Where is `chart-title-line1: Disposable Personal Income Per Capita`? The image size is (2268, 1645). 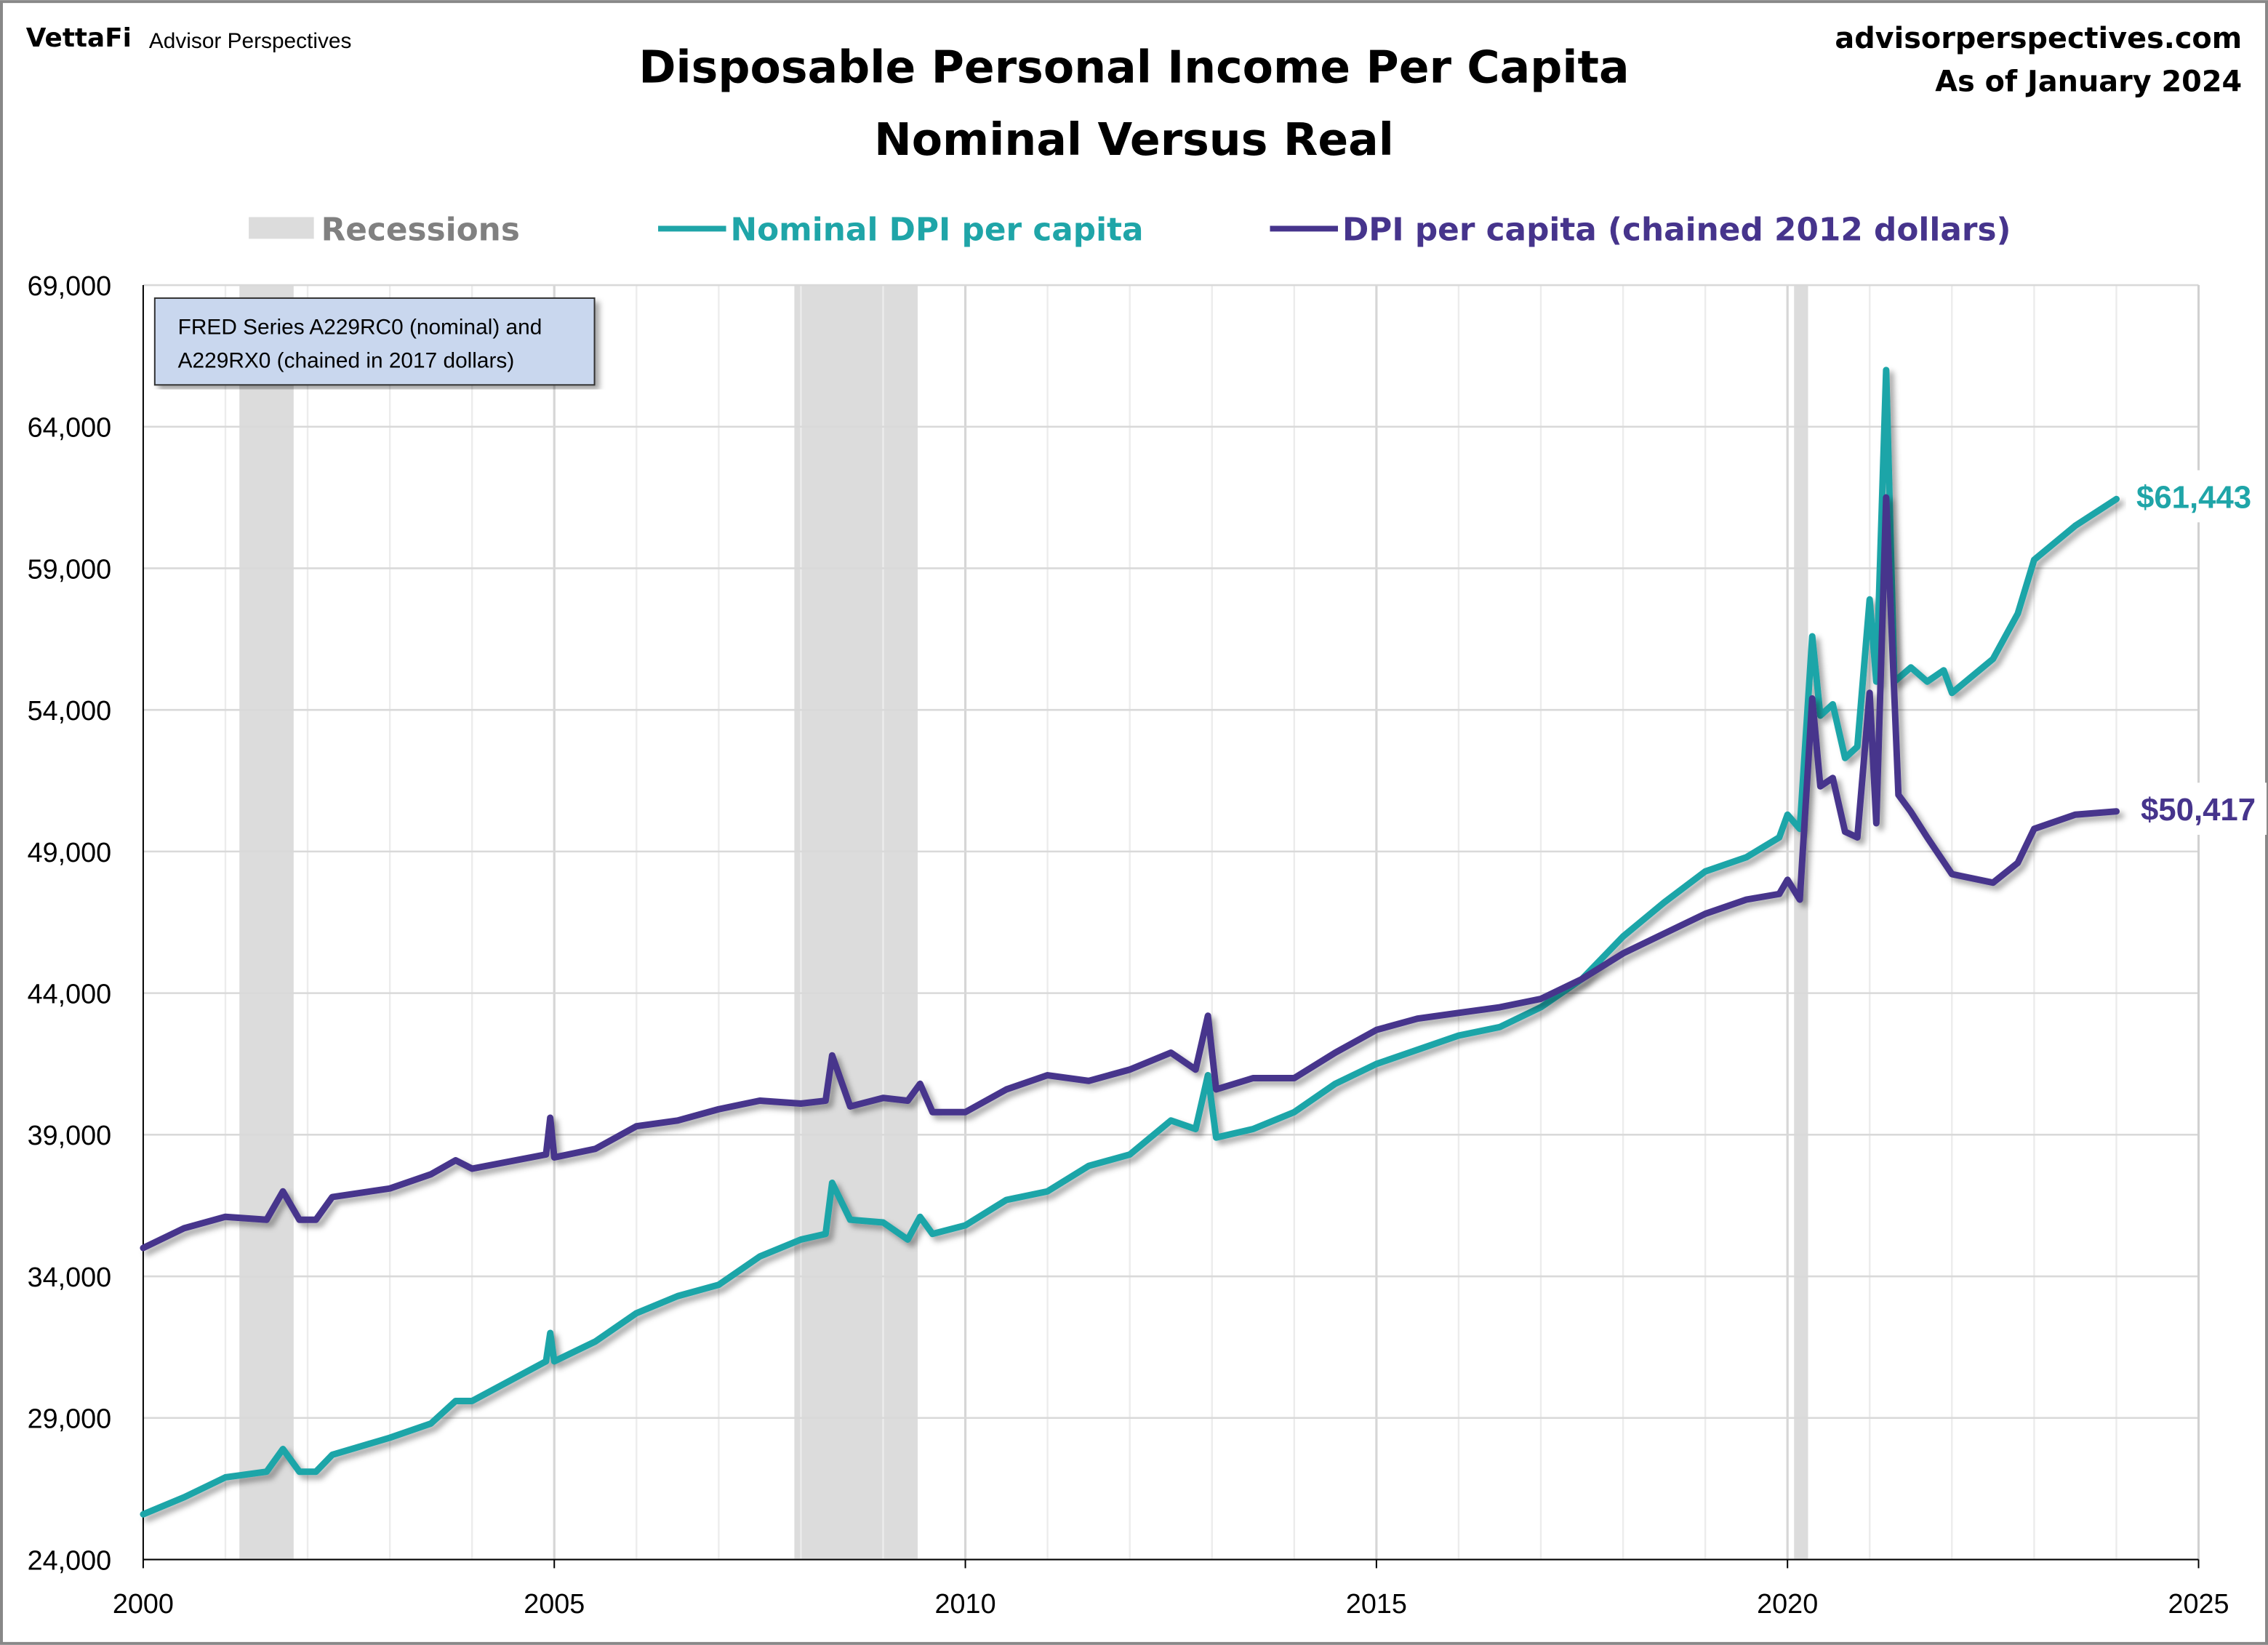
chart-title-line1: Disposable Personal Income Per Capita is located at coordinates (1133, 67).